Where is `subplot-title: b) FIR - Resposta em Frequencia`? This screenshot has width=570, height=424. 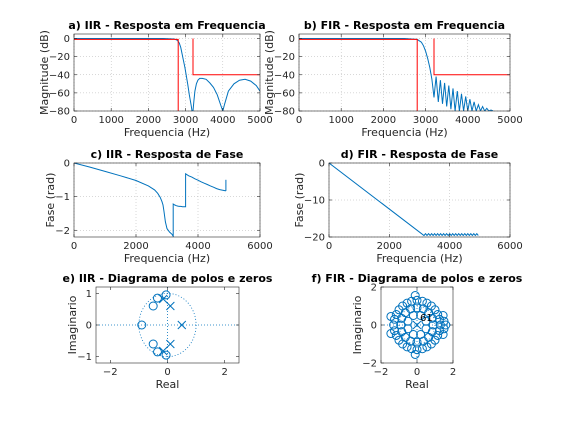 subplot-title: b) FIR - Resposta em Frequencia is located at coordinates (404, 25).